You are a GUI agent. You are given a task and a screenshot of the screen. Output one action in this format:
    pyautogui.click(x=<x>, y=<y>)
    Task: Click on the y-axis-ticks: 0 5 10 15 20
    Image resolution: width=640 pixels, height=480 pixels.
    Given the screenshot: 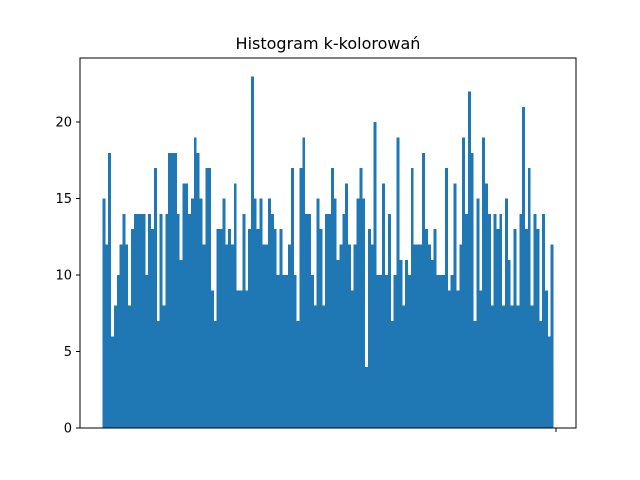 What is the action you would take?
    pyautogui.click(x=67, y=276)
    